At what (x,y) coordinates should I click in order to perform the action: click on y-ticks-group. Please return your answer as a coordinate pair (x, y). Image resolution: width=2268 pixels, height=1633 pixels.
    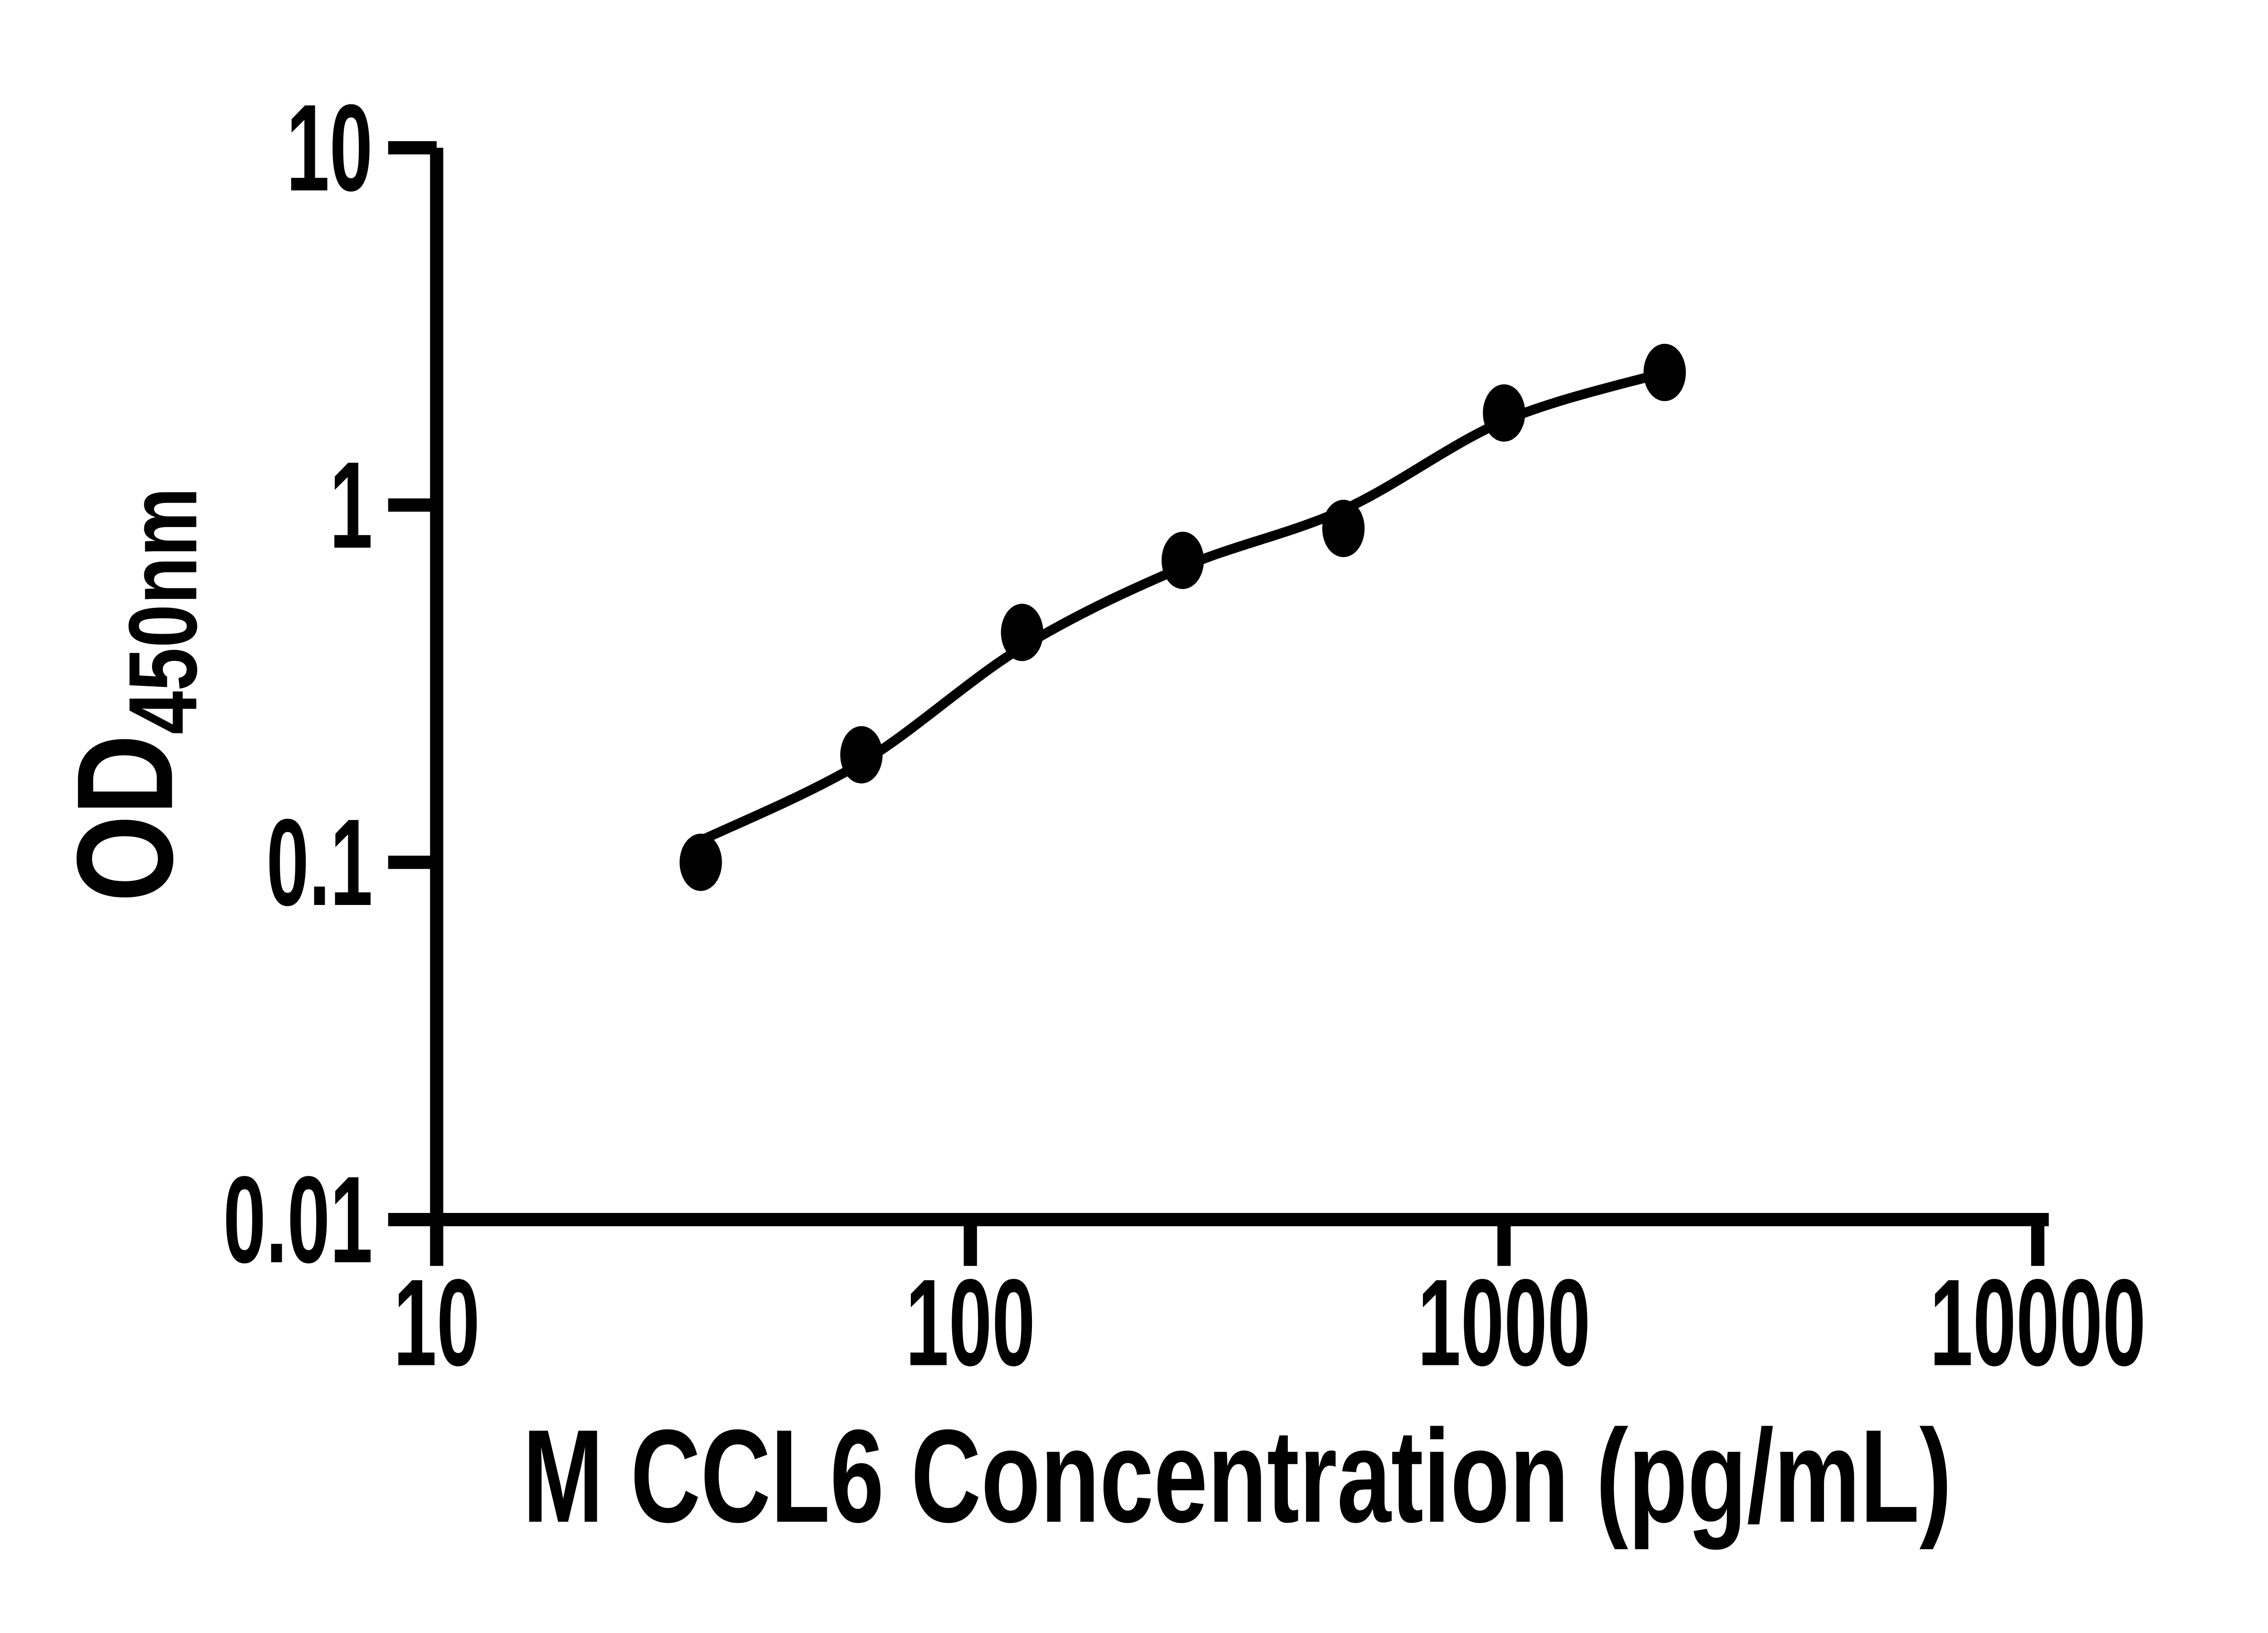
    Looking at the image, I should click on (413, 684).